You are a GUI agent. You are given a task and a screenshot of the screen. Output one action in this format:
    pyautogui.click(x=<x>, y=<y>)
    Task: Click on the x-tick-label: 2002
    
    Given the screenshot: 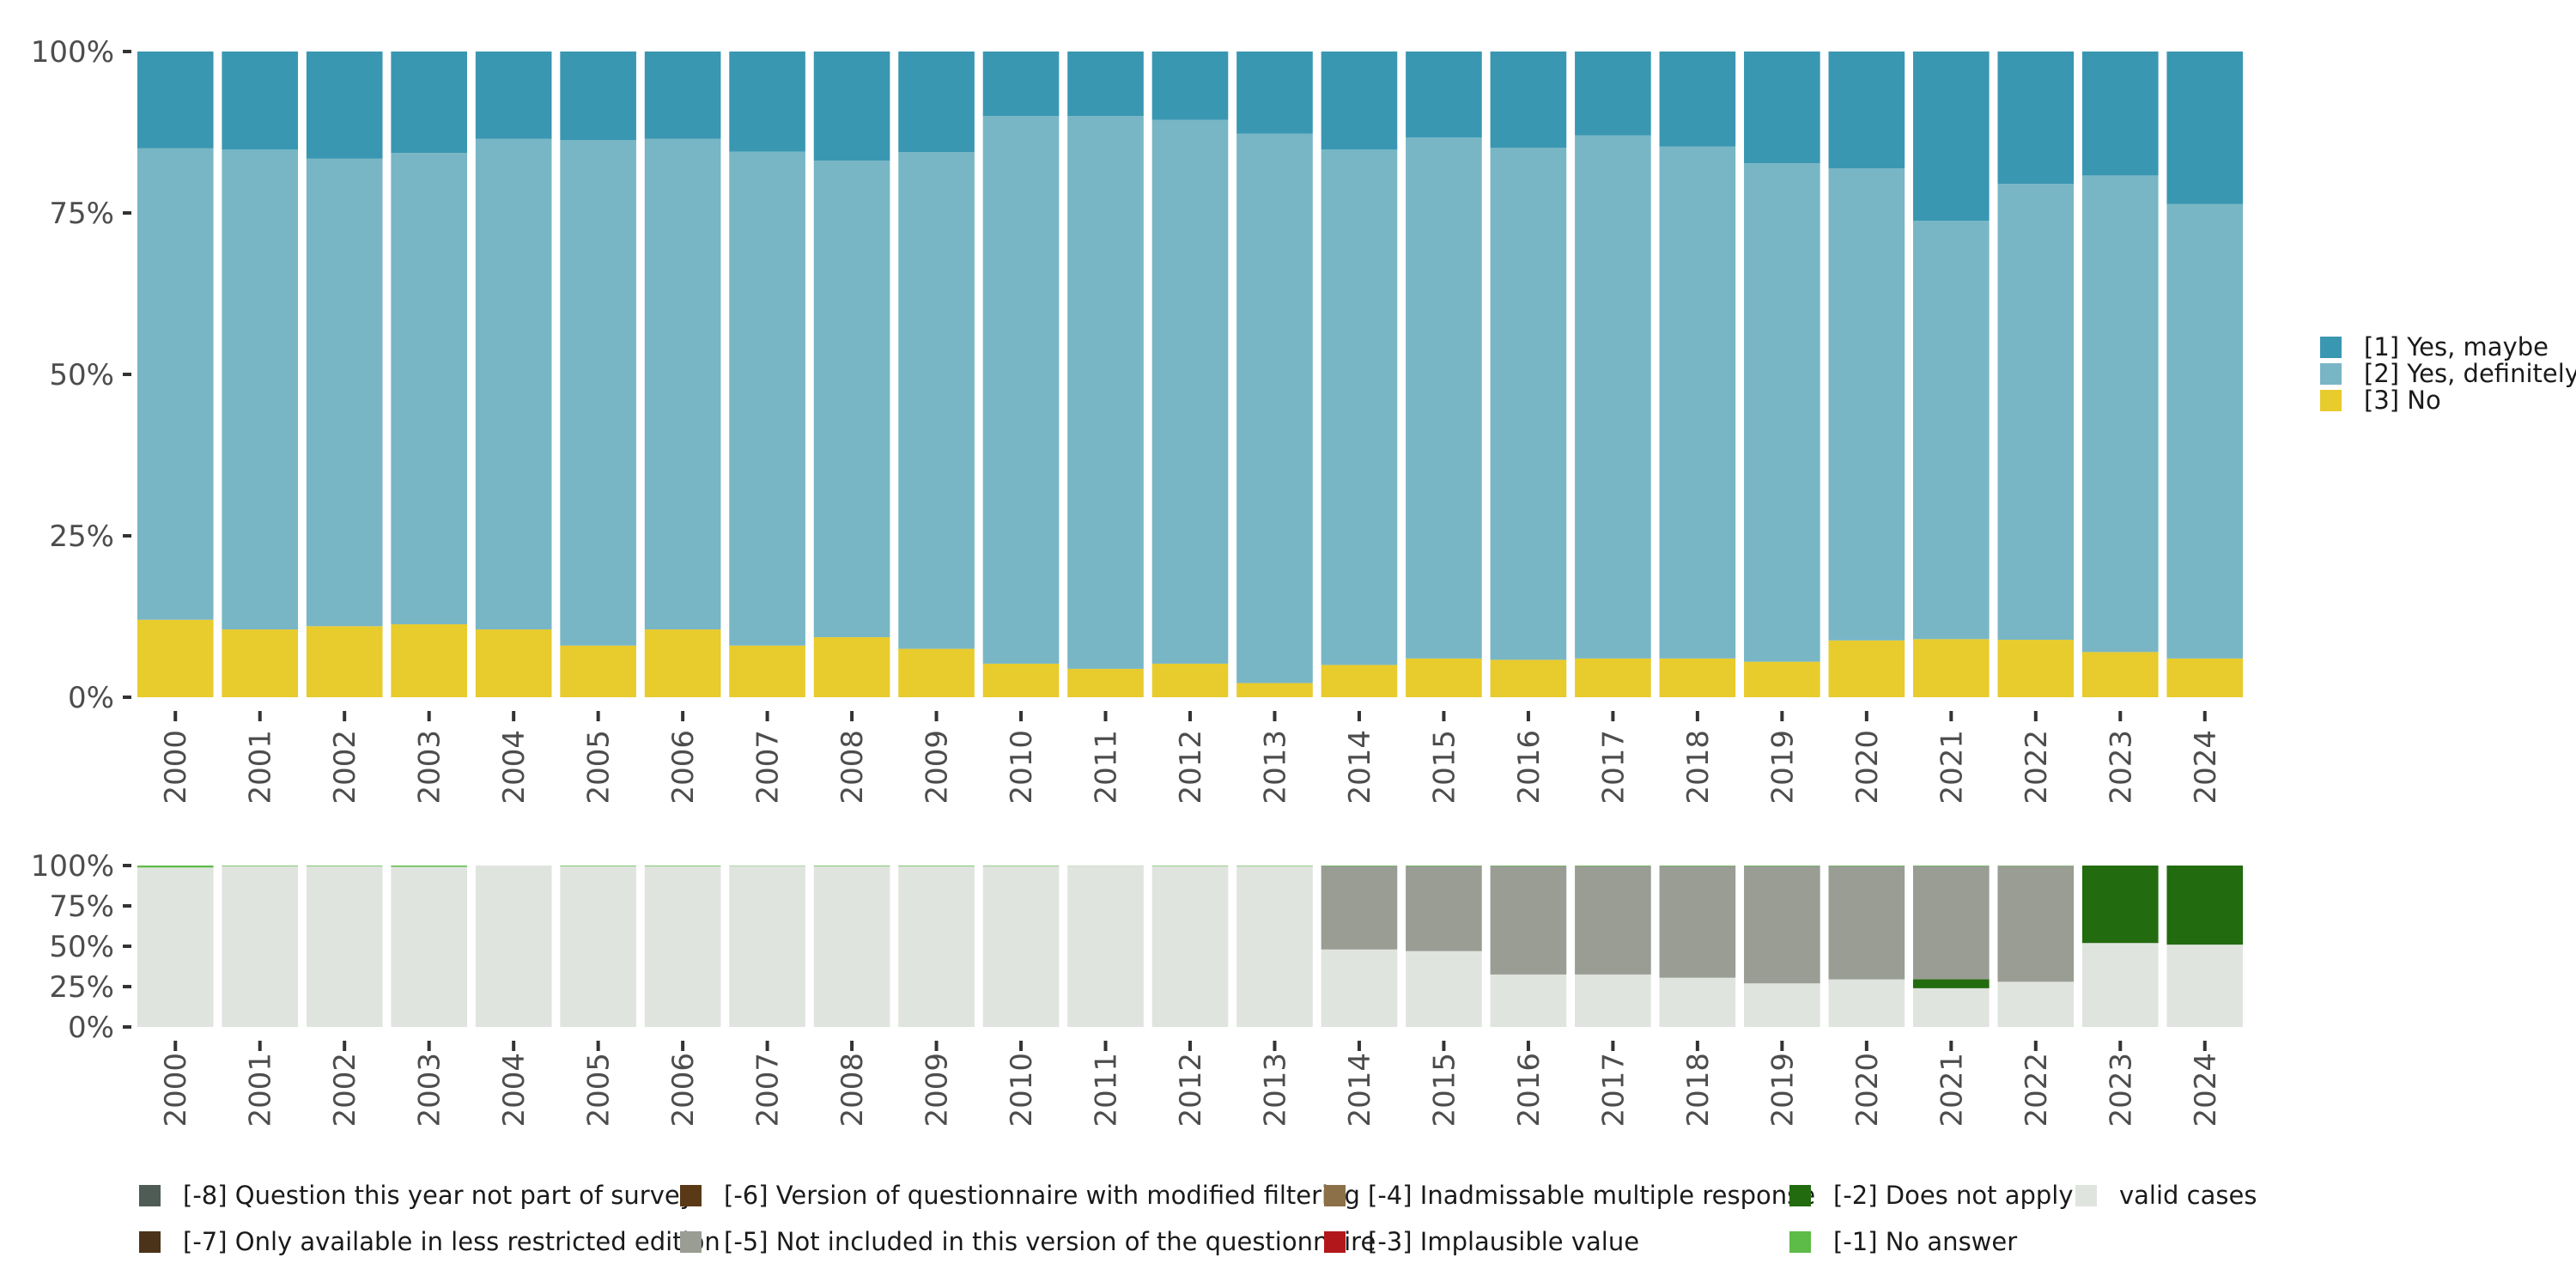 What is the action you would take?
    pyautogui.click(x=345, y=768)
    